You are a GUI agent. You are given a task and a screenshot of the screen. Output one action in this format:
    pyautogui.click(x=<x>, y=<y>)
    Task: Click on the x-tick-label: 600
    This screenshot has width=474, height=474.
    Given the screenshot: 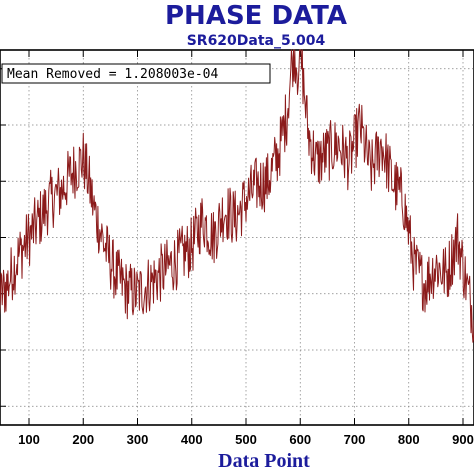 What is the action you would take?
    pyautogui.click(x=300, y=439)
    